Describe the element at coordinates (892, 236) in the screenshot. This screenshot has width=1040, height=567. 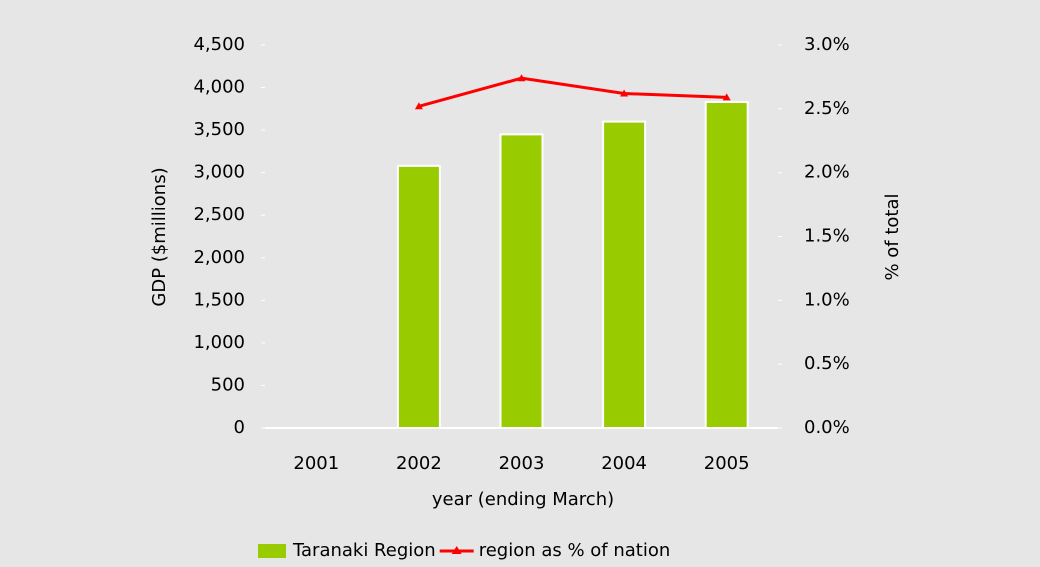
I see `y2-axis-label: % of total` at that location.